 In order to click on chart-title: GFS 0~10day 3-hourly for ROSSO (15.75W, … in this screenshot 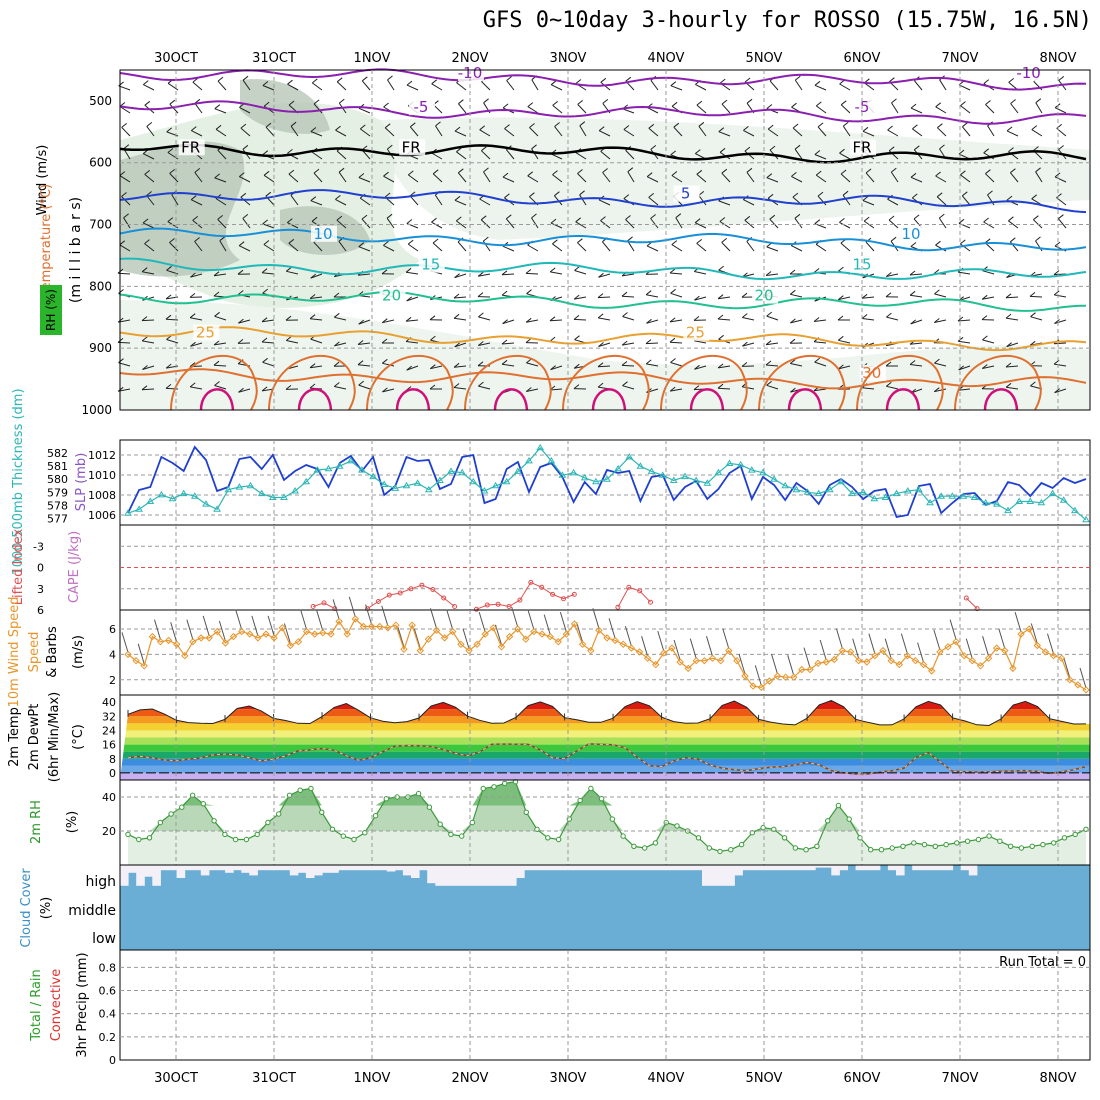, I will do `click(787, 20)`.